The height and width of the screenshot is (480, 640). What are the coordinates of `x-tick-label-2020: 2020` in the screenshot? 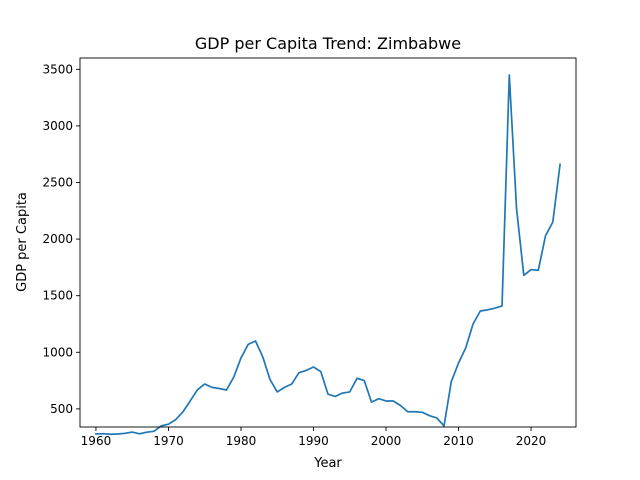 It's located at (531, 441).